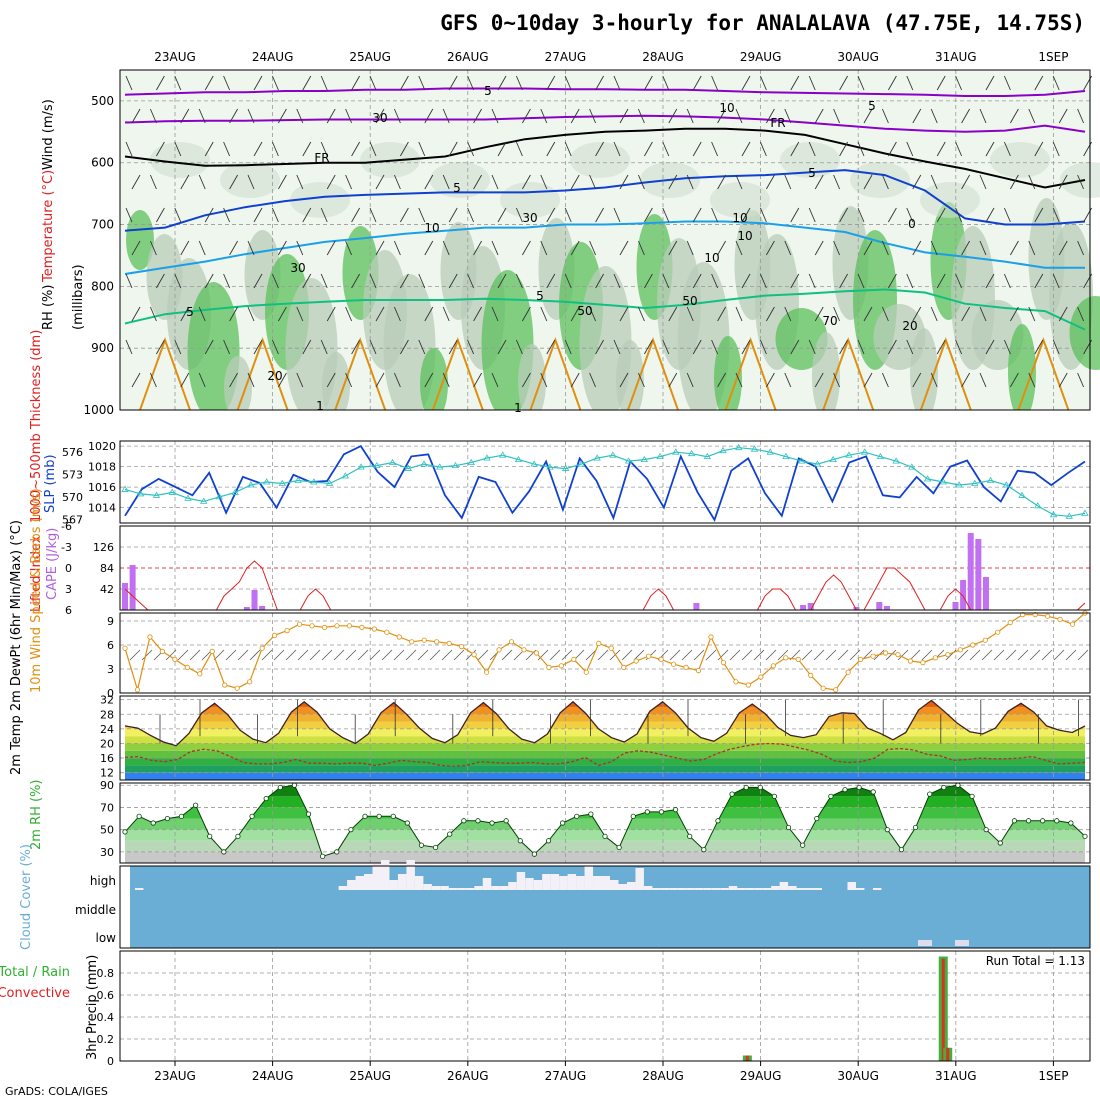  I want to click on upper-air-ylabel-part-0: RH (%), so click(48, 307).